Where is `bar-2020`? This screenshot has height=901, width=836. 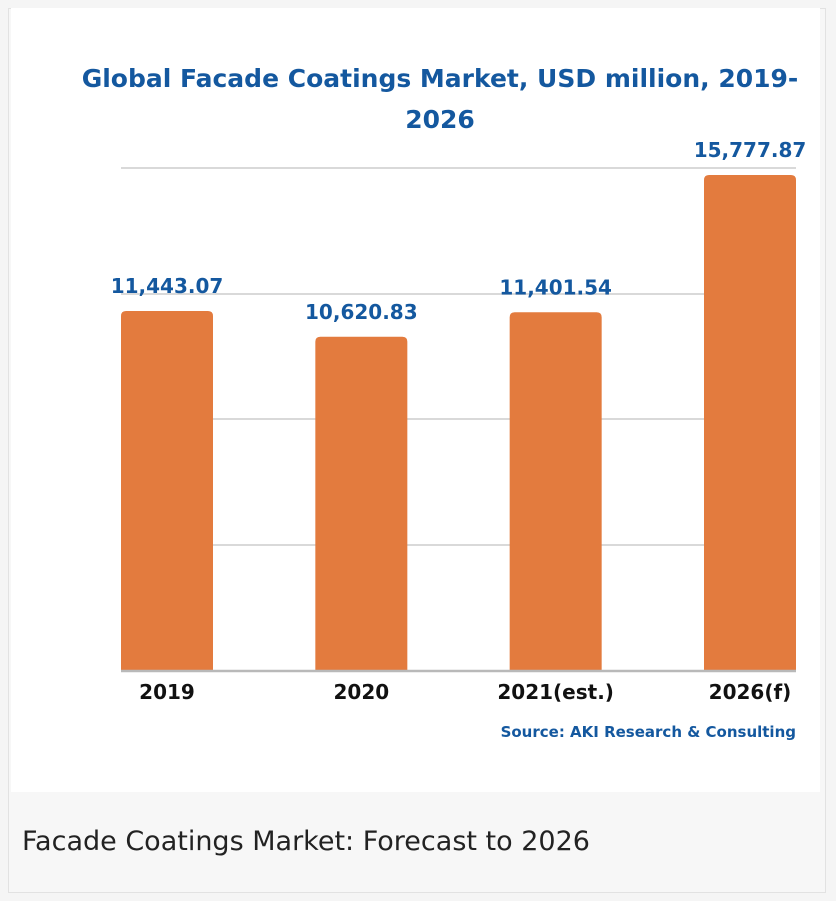 bar-2020 is located at coordinates (361, 503).